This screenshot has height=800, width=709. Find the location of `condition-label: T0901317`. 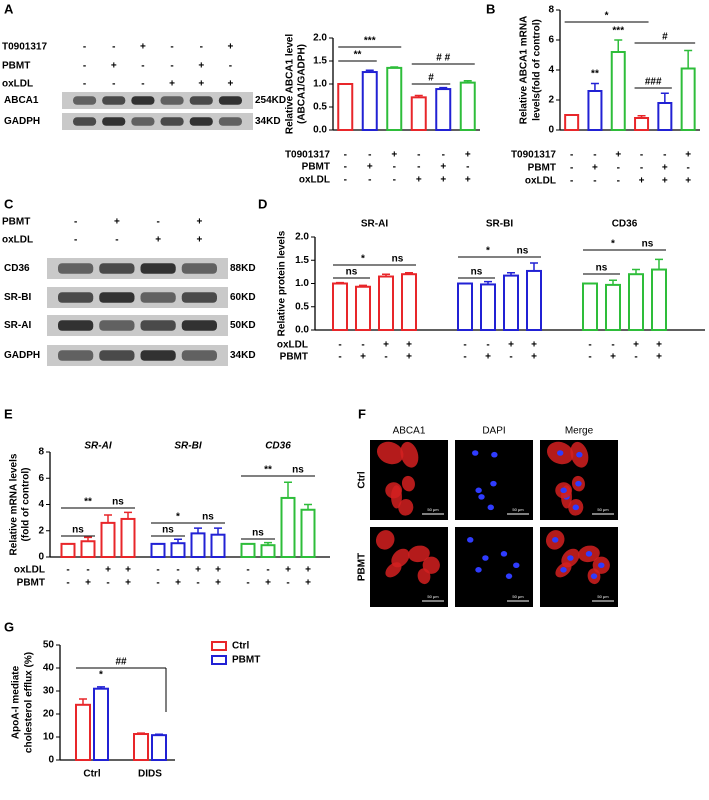

condition-label: T0901317 is located at coordinates (24, 47).